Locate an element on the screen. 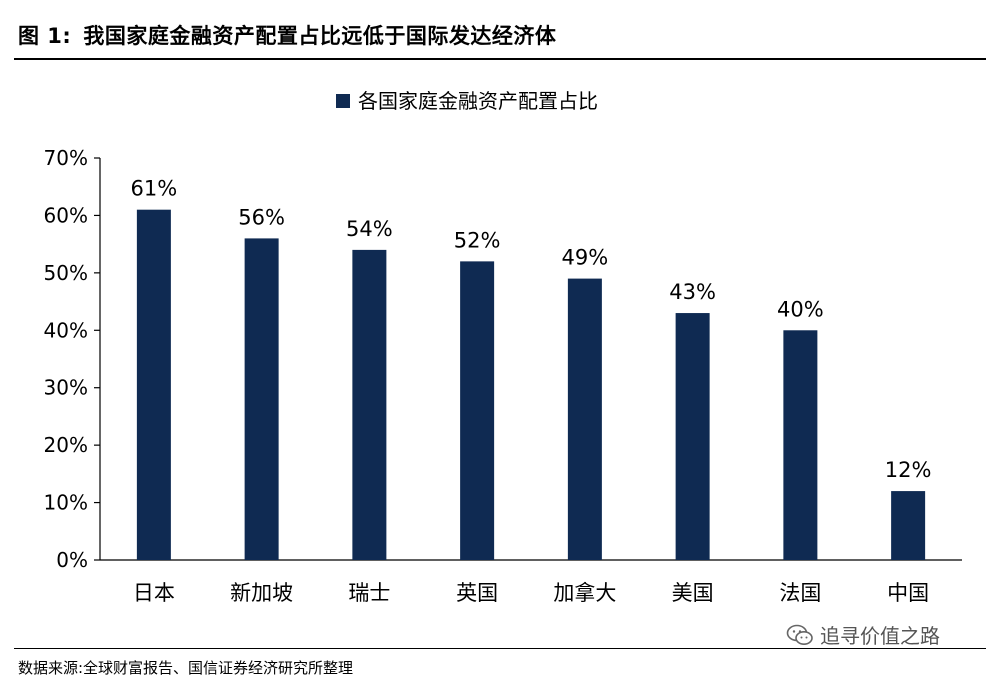 The image size is (1000, 685). source-note: 数据来源:全球财富报告、国信证券经济研究所整理 is located at coordinates (186, 668).